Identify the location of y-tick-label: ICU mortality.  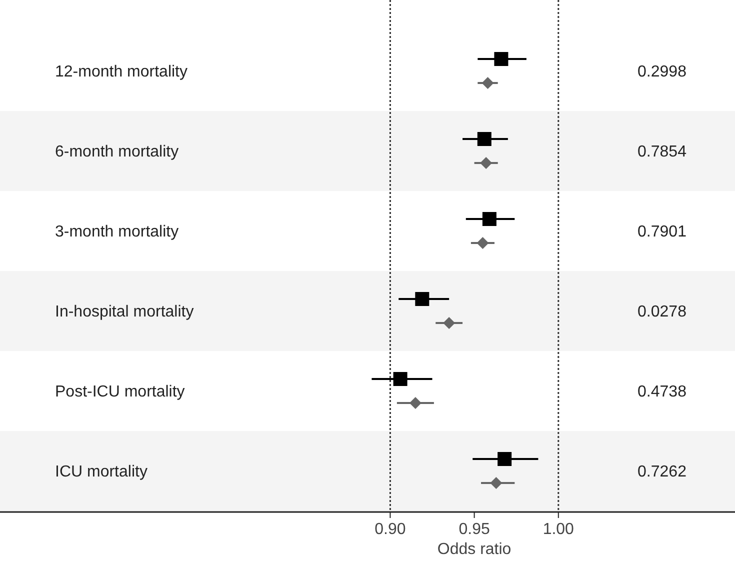
(101, 472).